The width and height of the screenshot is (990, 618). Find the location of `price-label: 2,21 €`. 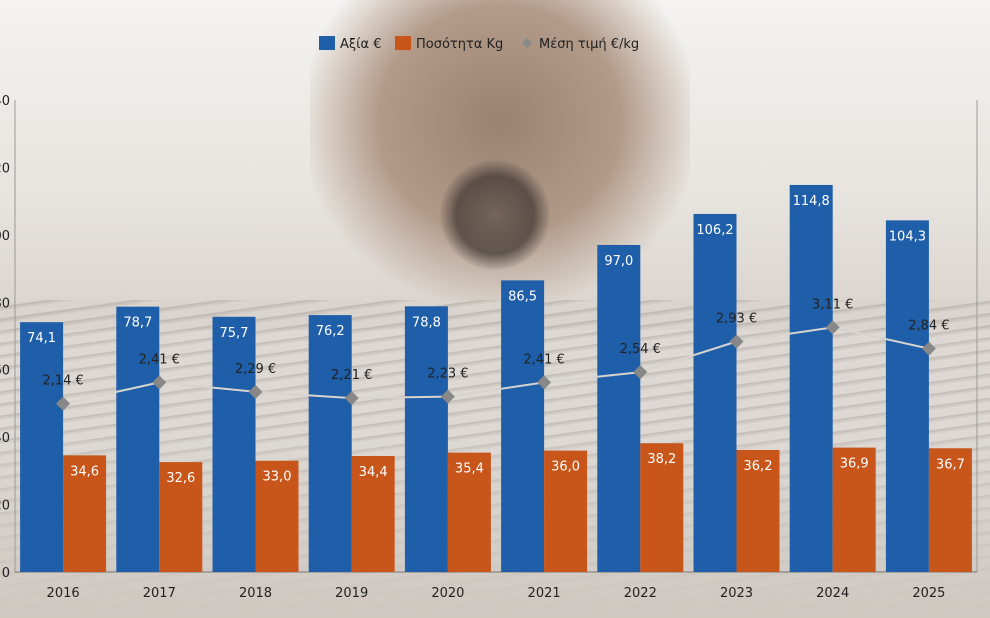

price-label: 2,21 € is located at coordinates (351, 375).